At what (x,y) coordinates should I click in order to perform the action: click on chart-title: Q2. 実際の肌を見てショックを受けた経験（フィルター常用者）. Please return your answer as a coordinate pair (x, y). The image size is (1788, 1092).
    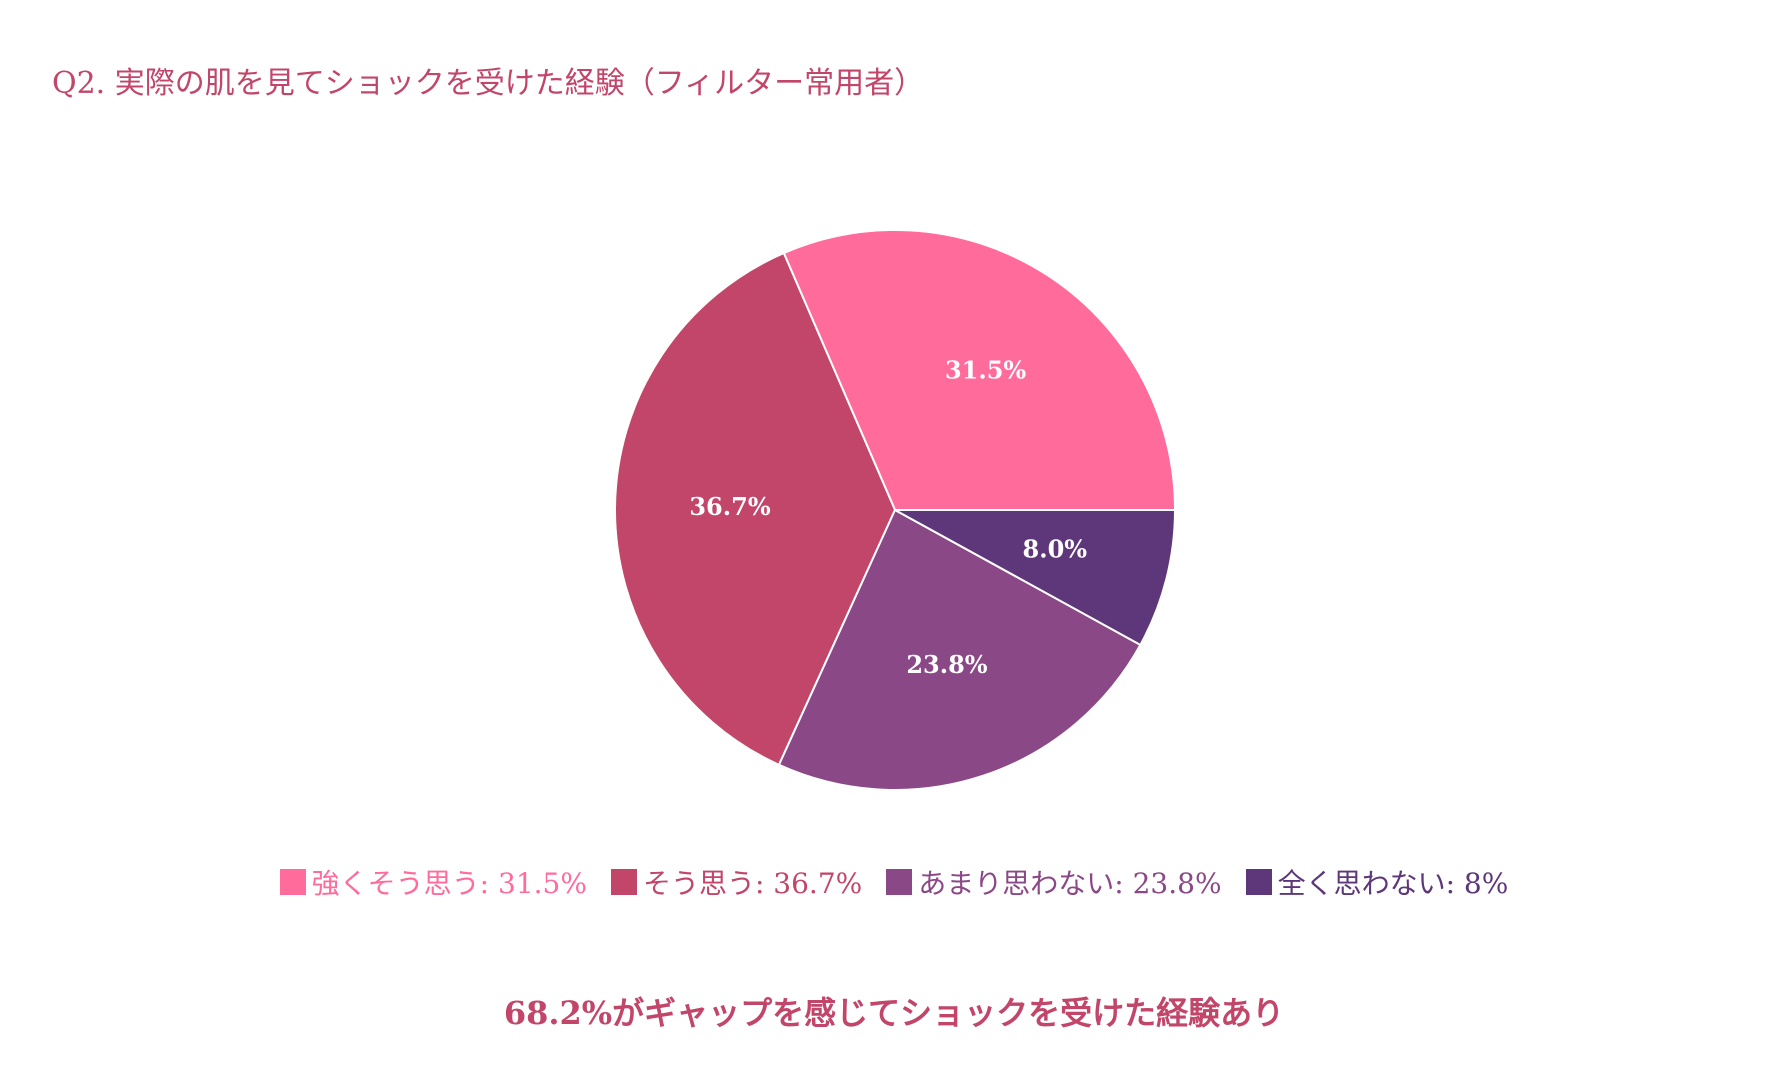
    Looking at the image, I should click on (488, 83).